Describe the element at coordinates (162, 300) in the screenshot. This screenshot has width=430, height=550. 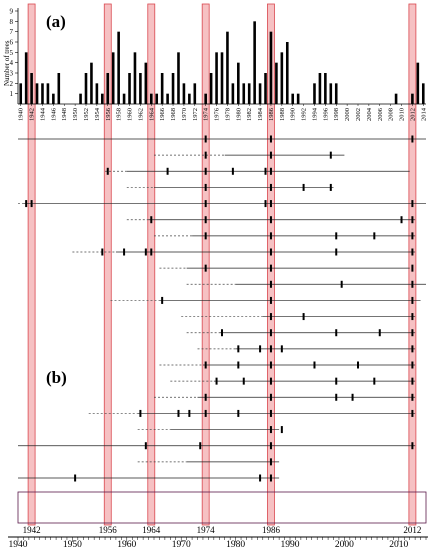
I see `row-marker-1966` at that location.